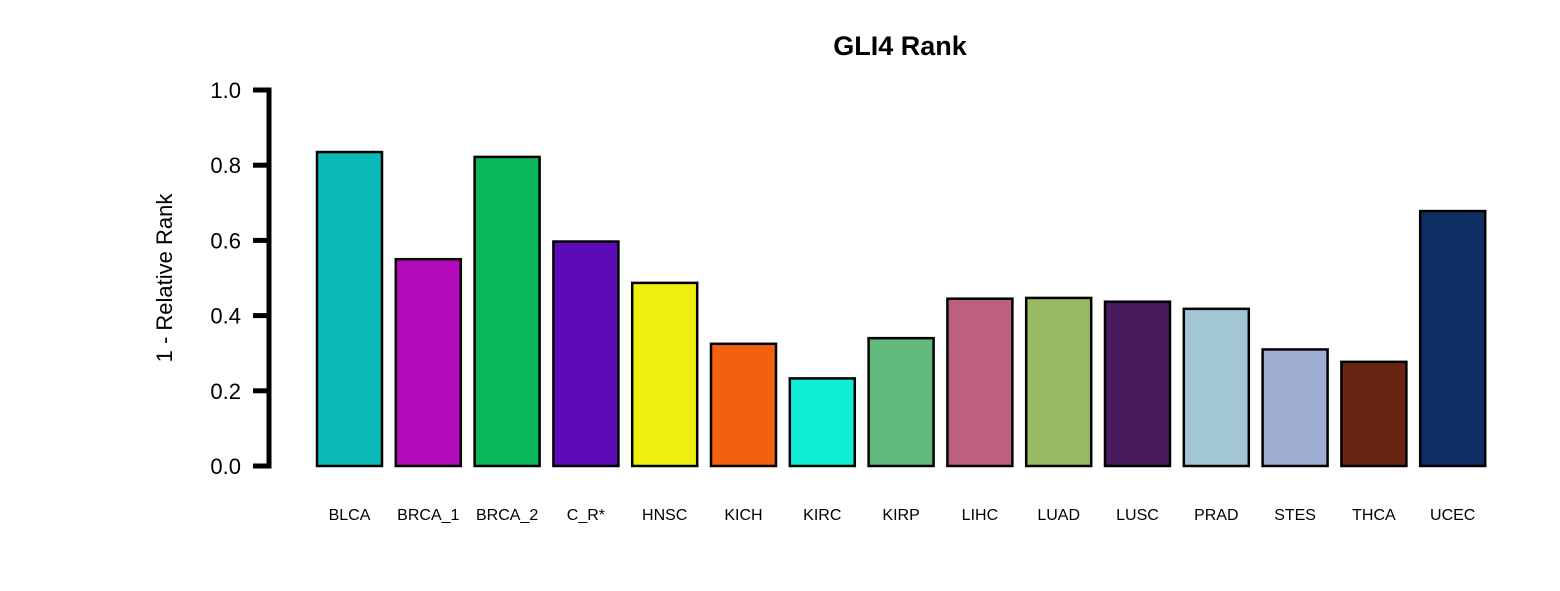 The image size is (1560, 591). Describe the element at coordinates (164, 278) in the screenshot. I see `y-axis-title: 1 - Relative Rank` at that location.